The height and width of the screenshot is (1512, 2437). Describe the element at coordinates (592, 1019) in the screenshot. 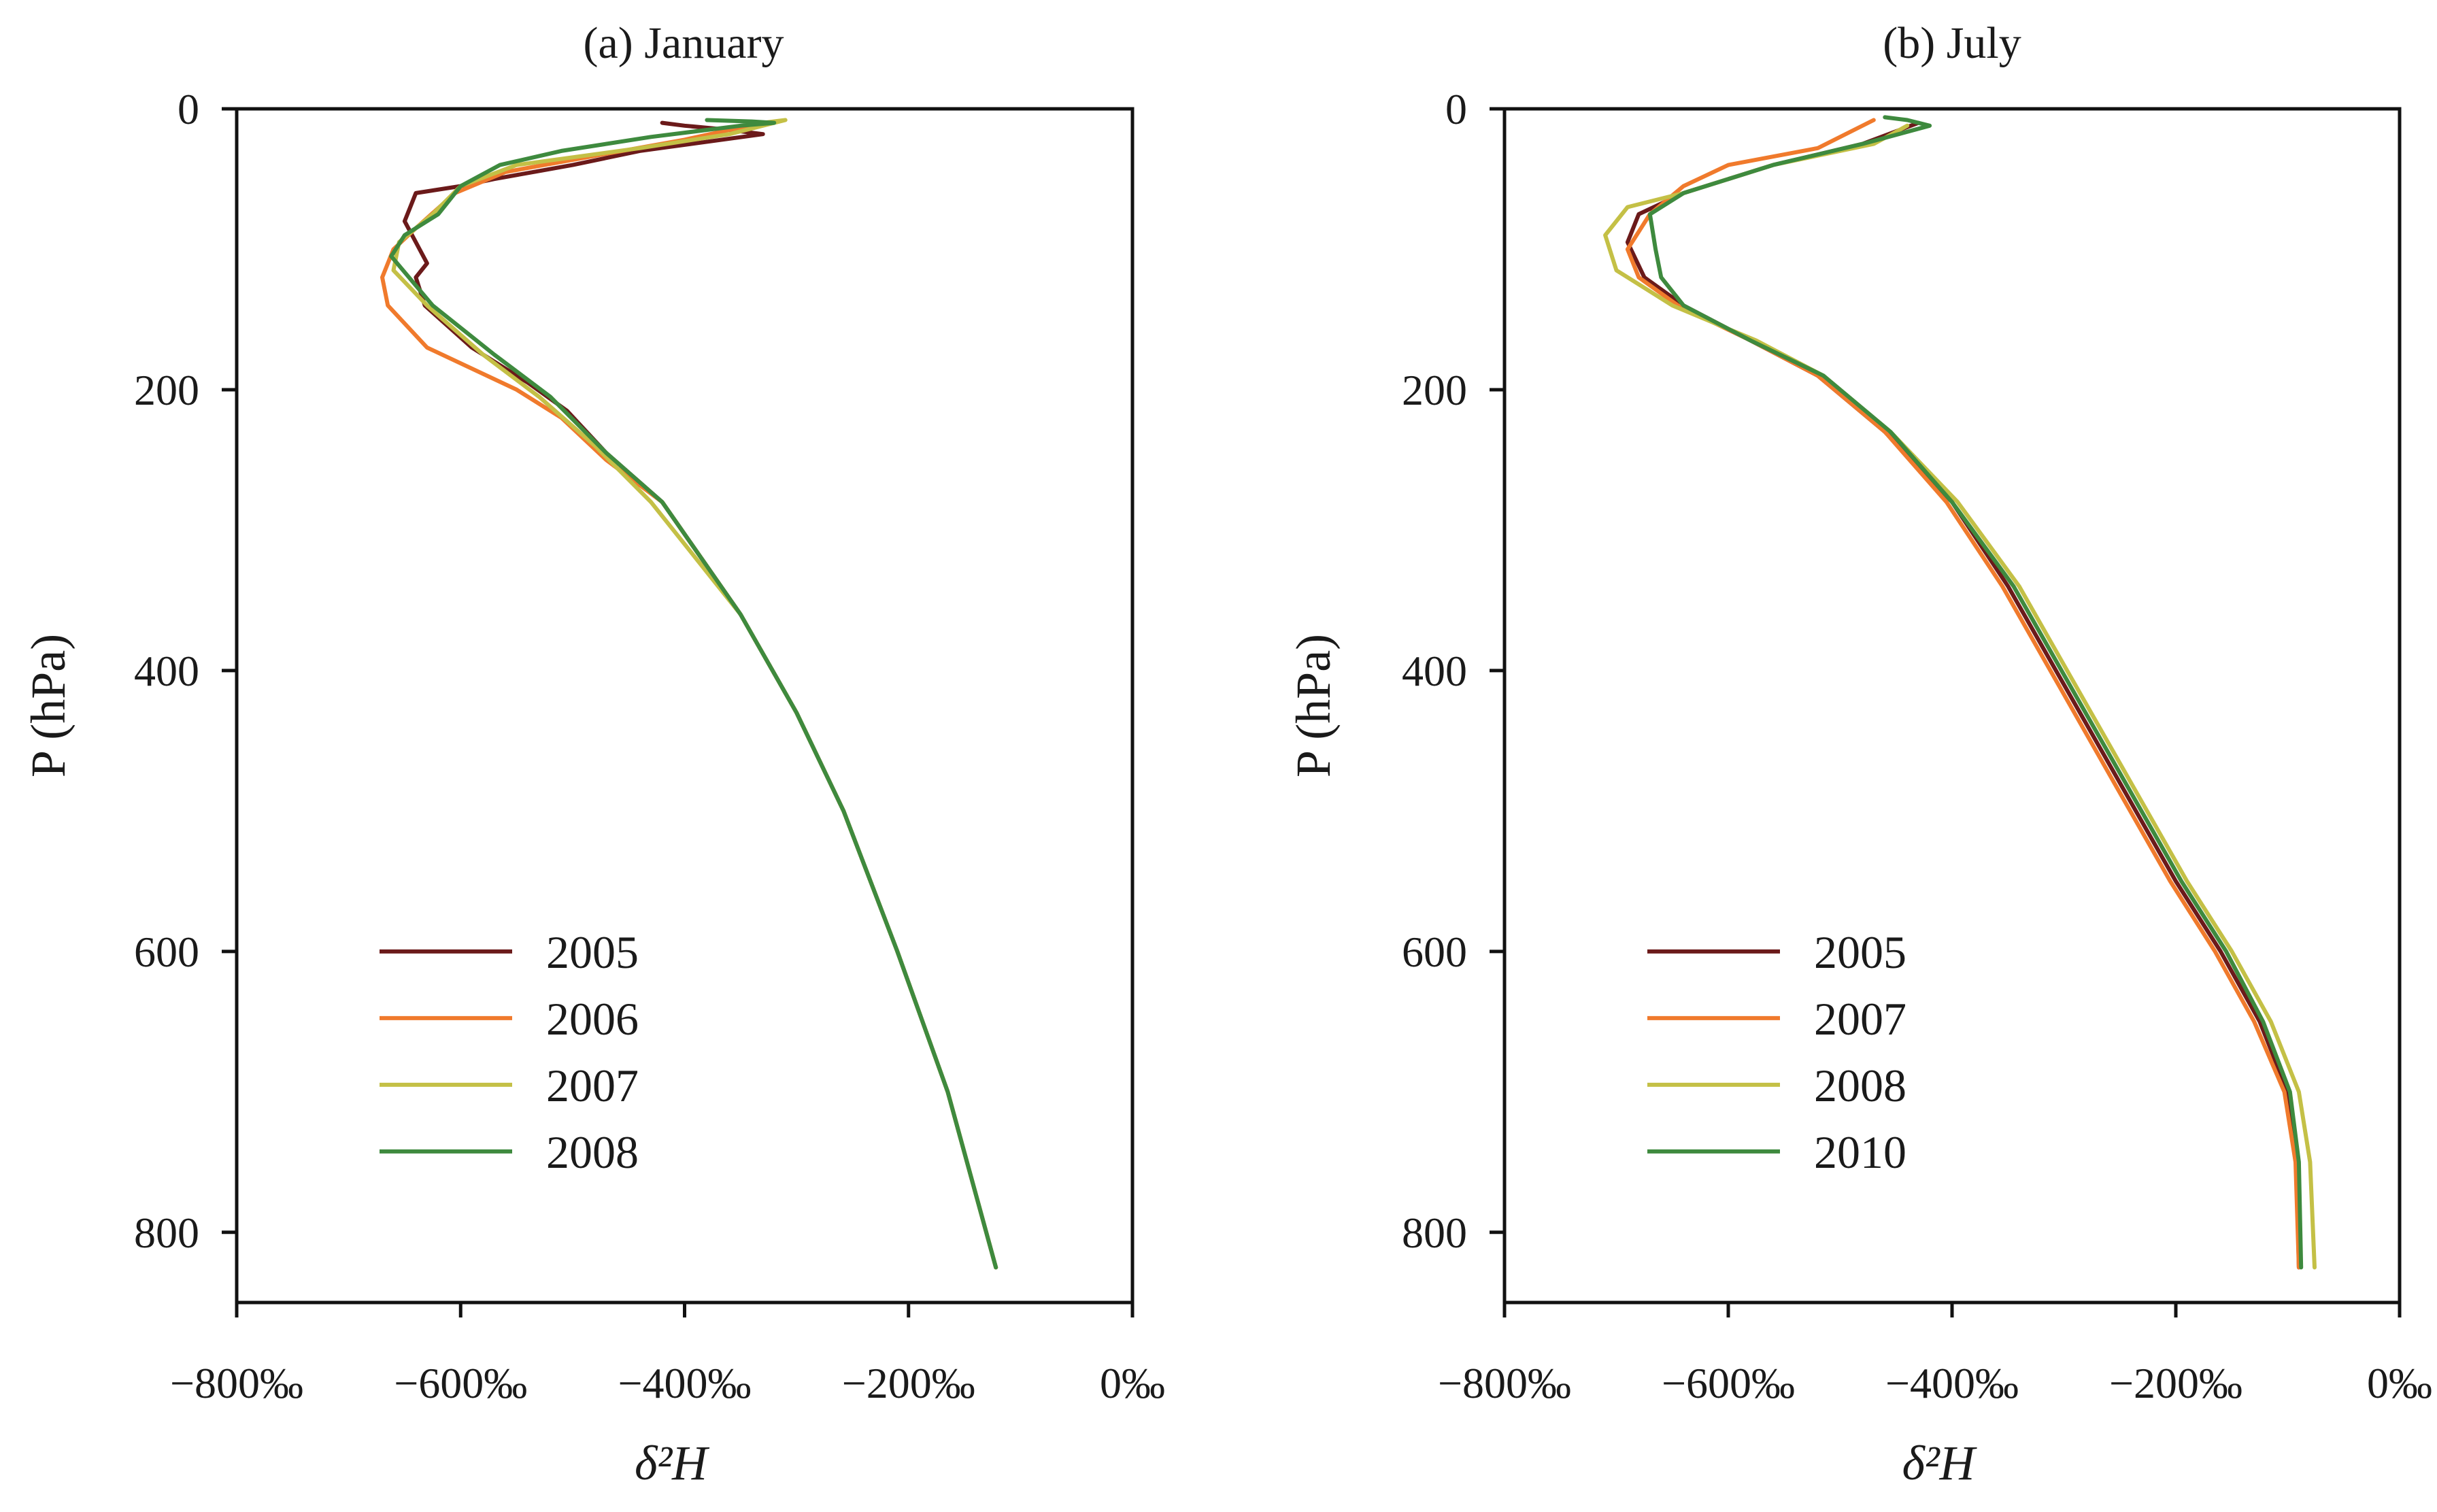

I see `legend-label: 2006` at that location.